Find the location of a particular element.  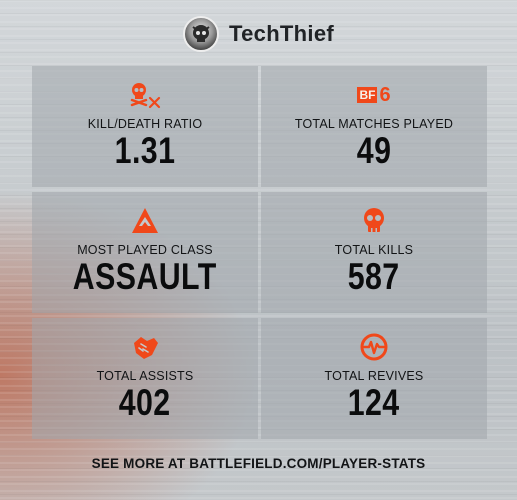

avatar is located at coordinates (201, 34).